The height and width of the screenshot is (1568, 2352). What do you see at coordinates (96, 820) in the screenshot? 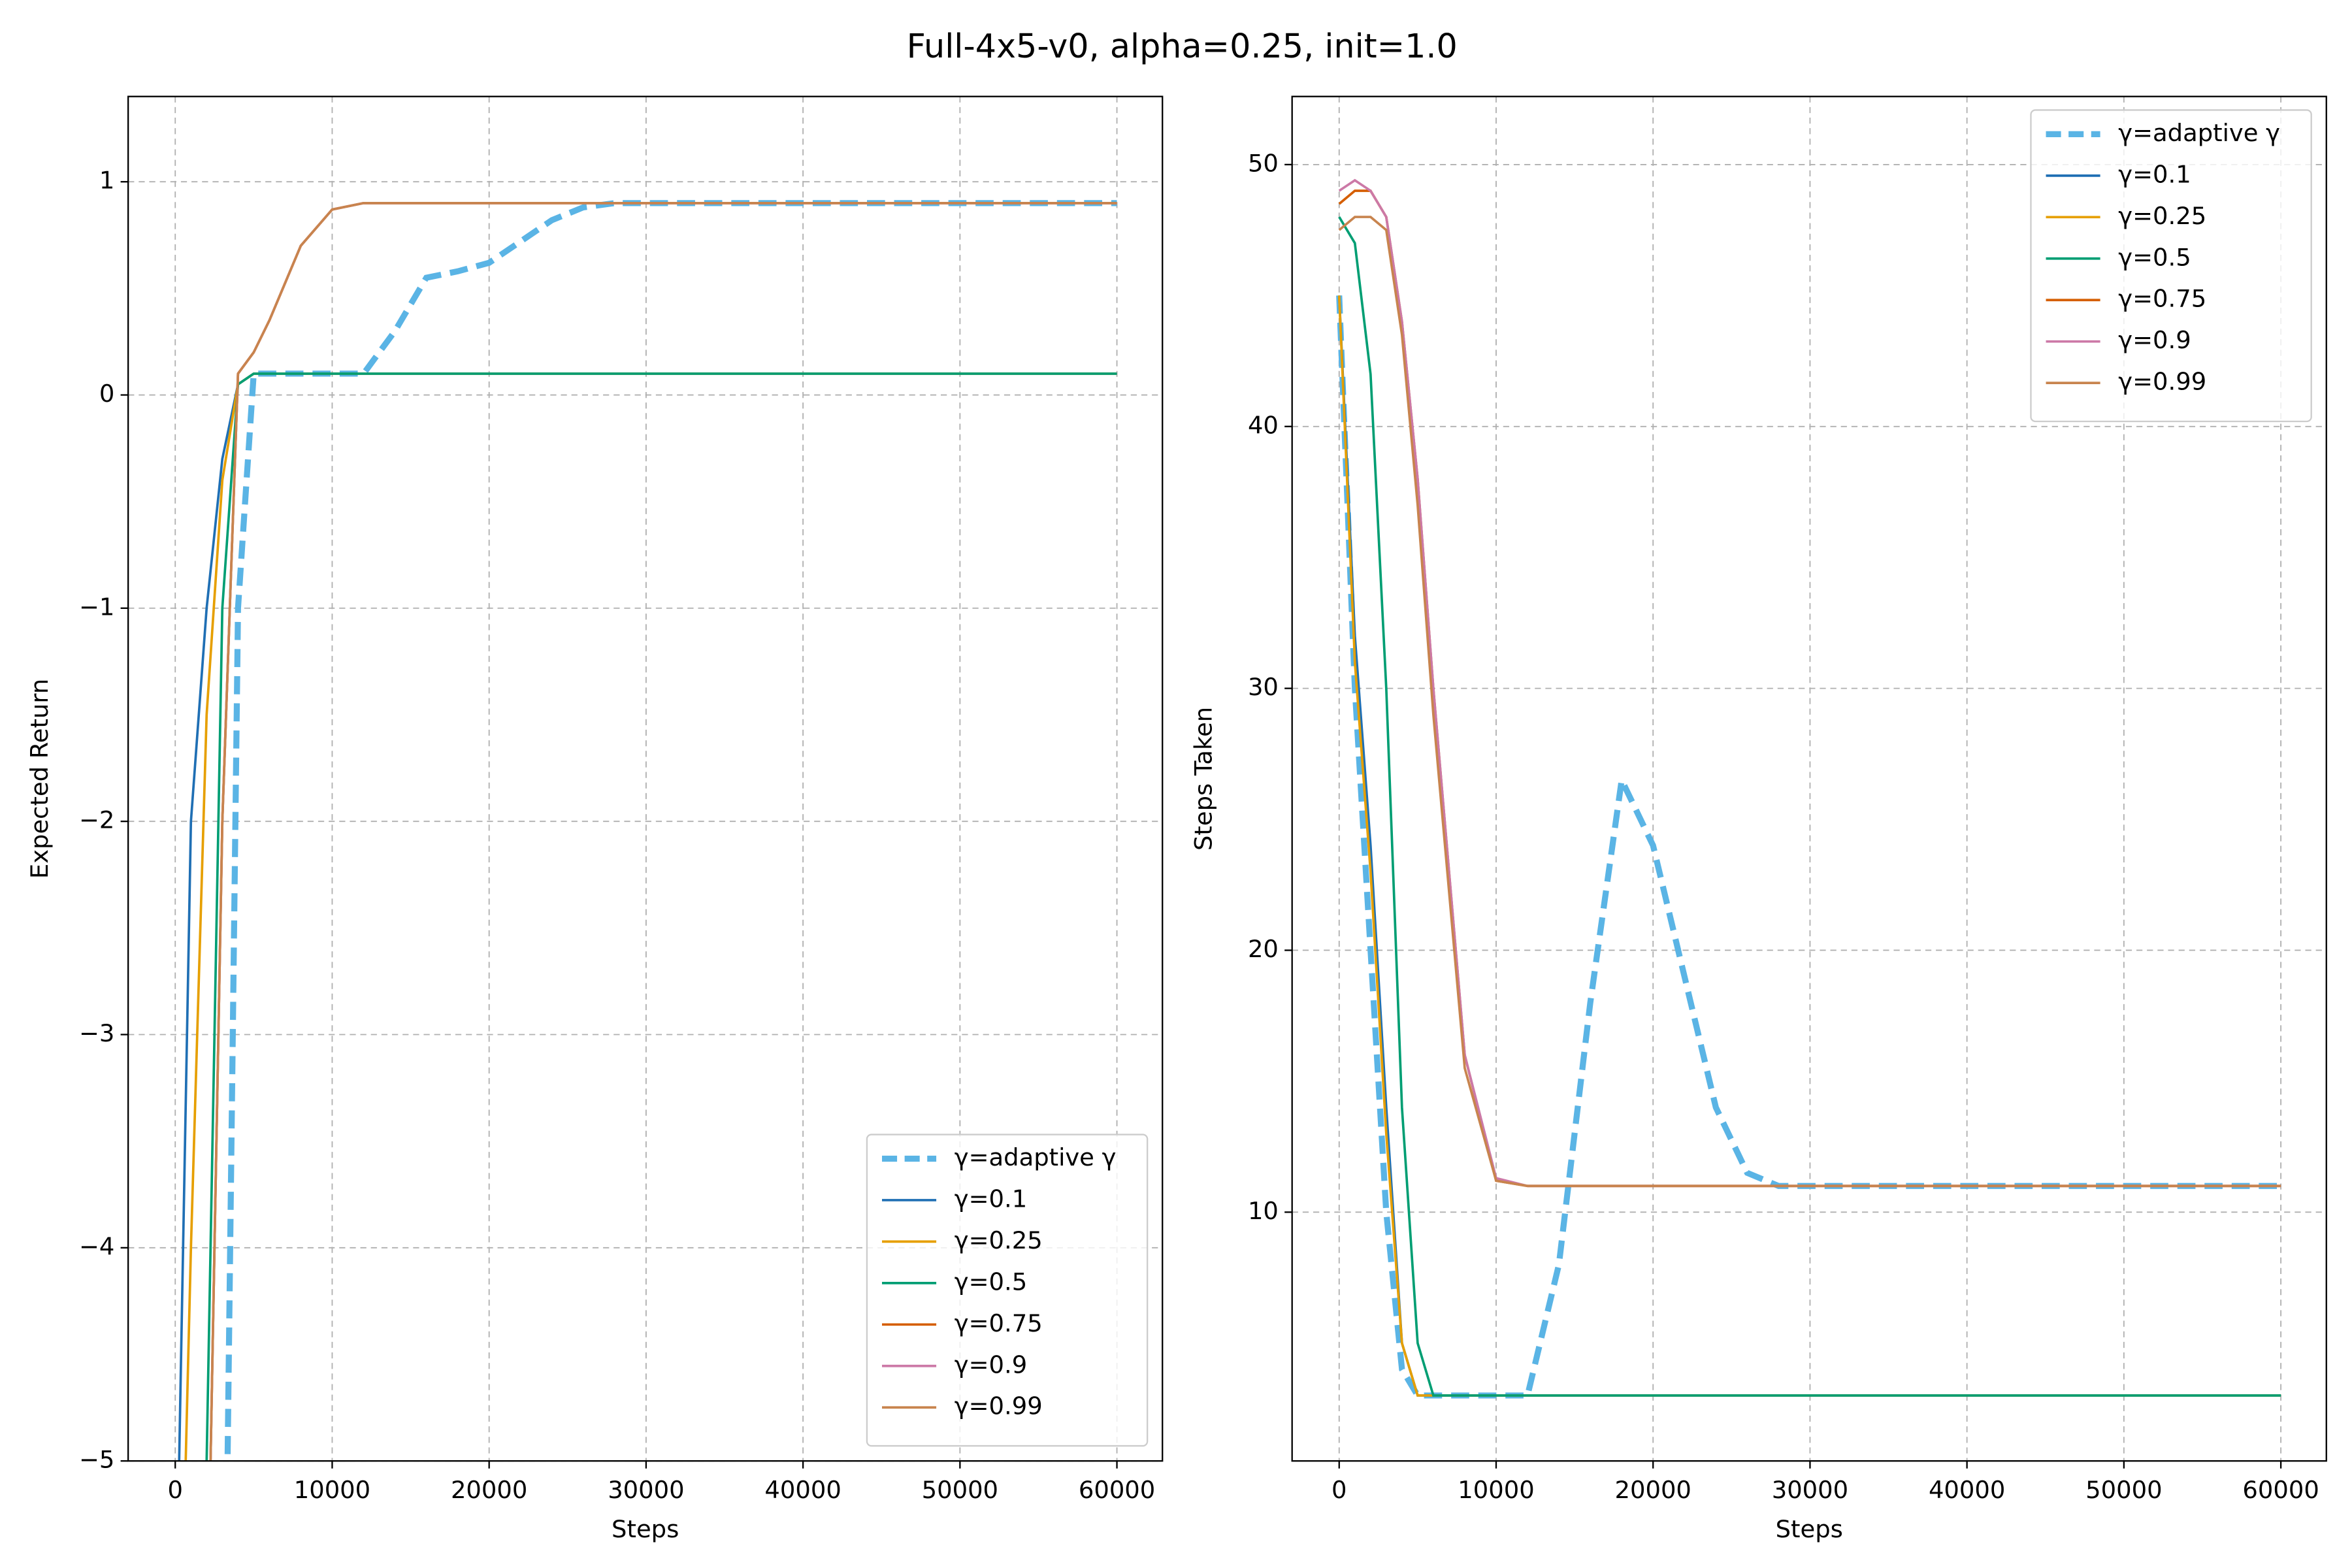
I see `y-tick-label: −2` at bounding box center [96, 820].